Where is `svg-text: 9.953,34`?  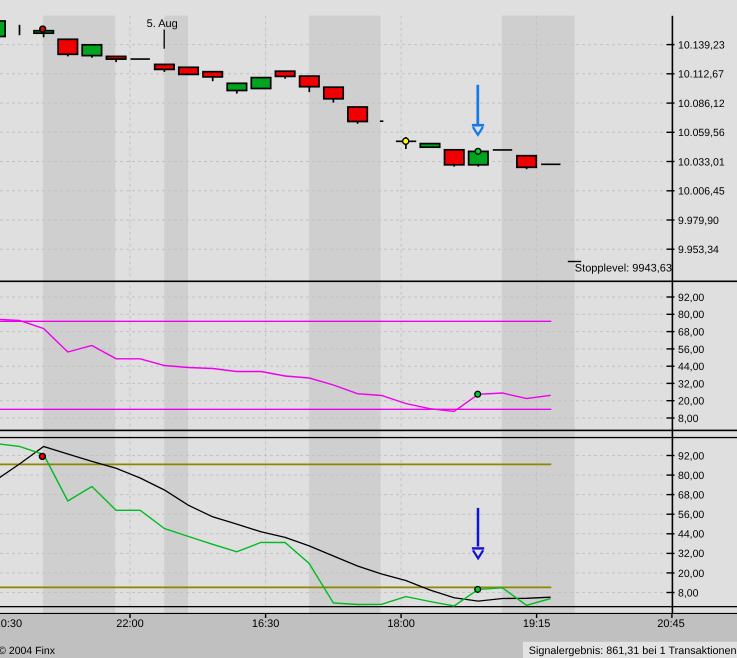 svg-text: 9.953,34 is located at coordinates (698, 250).